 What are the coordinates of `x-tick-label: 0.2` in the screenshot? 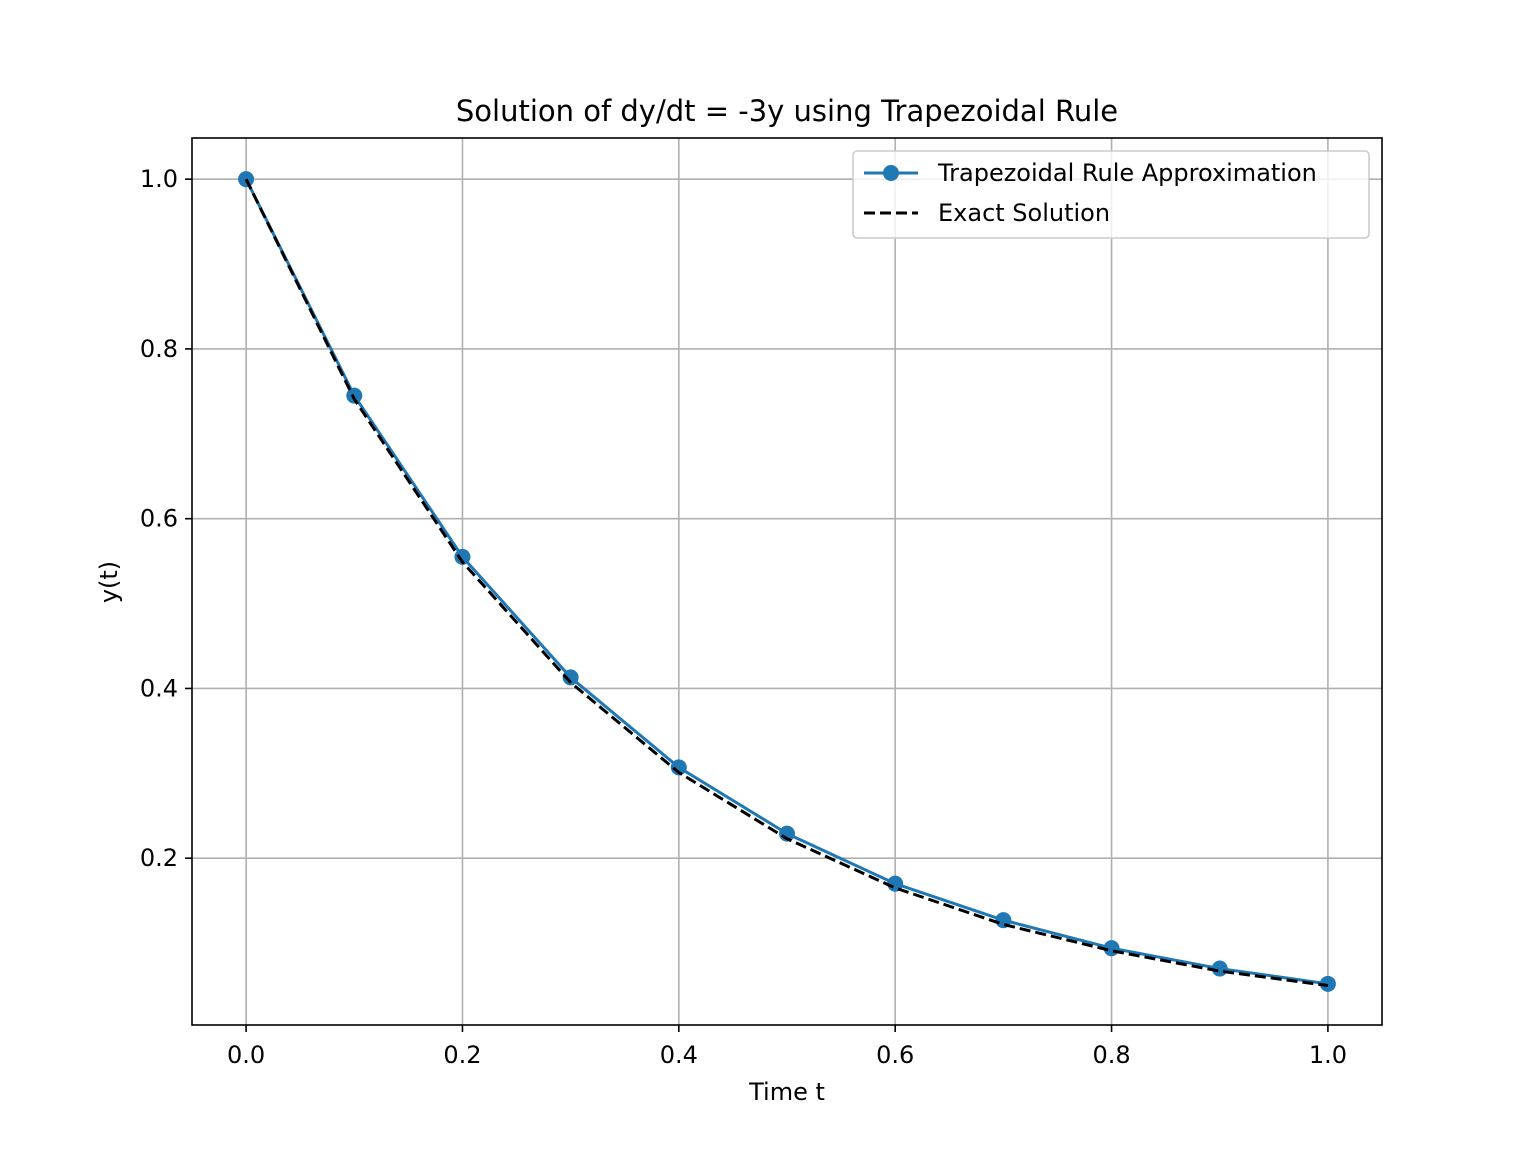 It's located at (462, 1055).